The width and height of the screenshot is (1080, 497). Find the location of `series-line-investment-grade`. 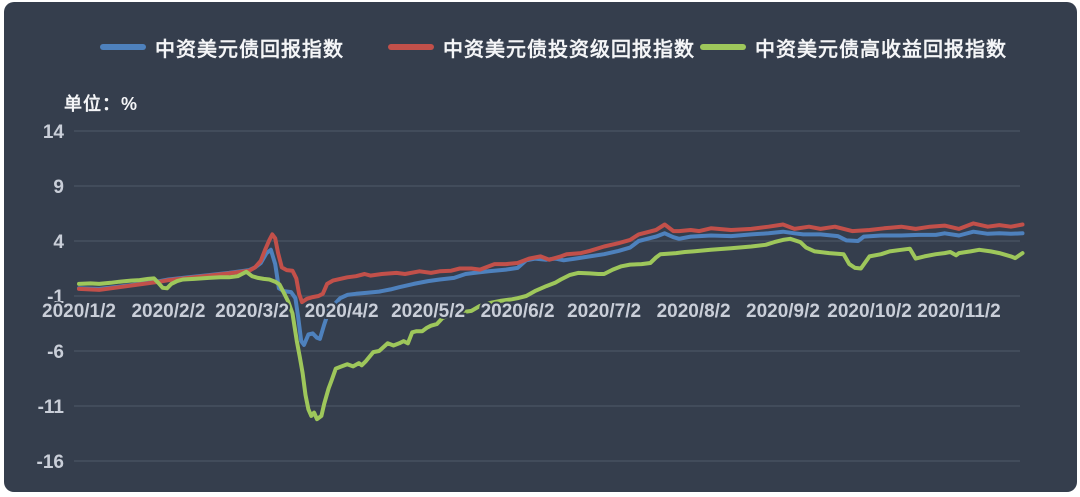

series-line-investment-grade is located at coordinates (551, 263).